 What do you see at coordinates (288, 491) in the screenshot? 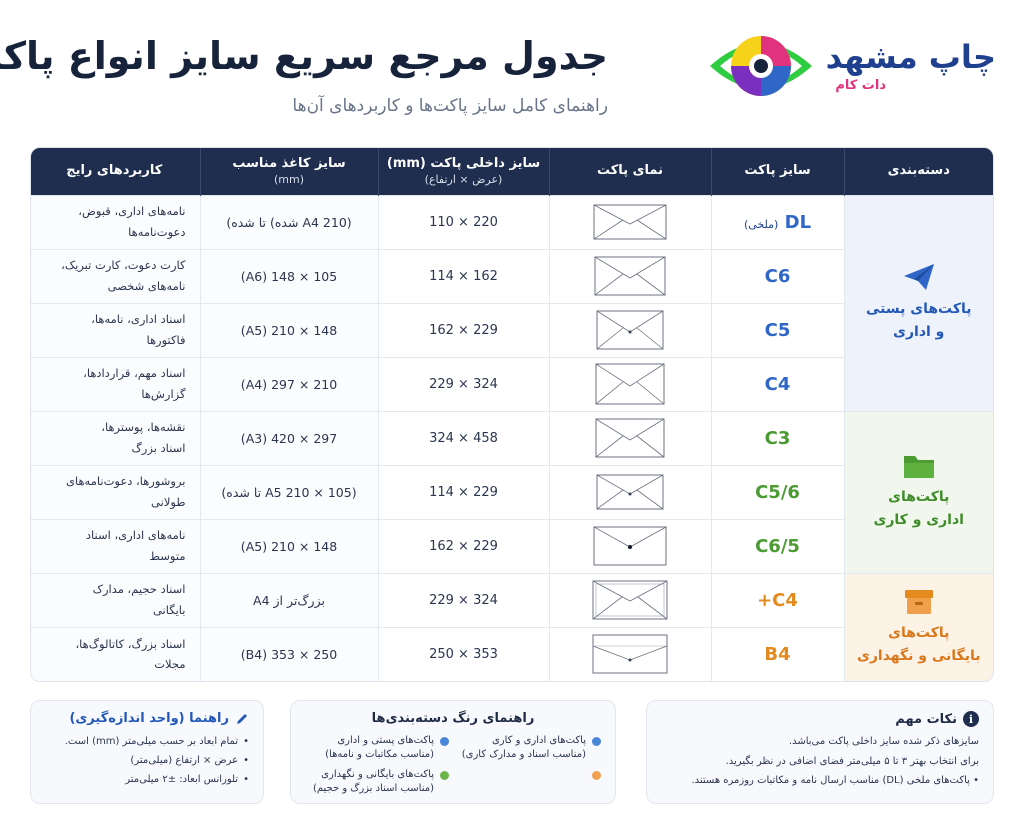
I see `paper-size-cell: (A5 210 × 105 تا شده)` at bounding box center [288, 491].